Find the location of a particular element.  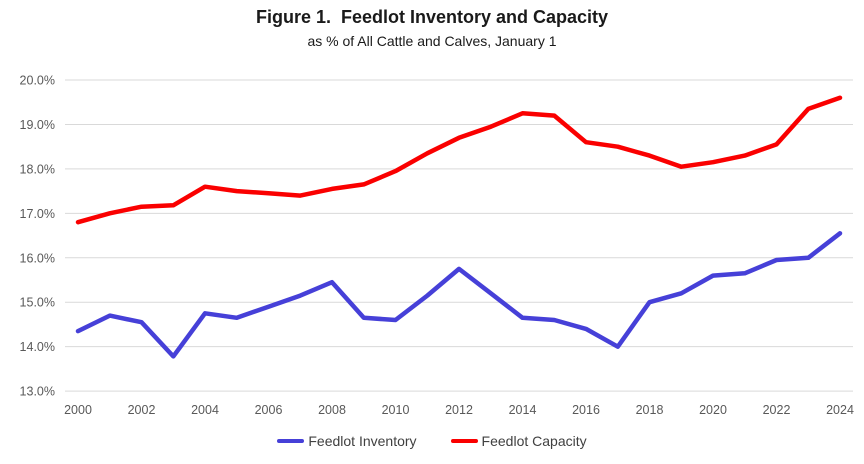

x-tick-label: 2010 is located at coordinates (396, 410).